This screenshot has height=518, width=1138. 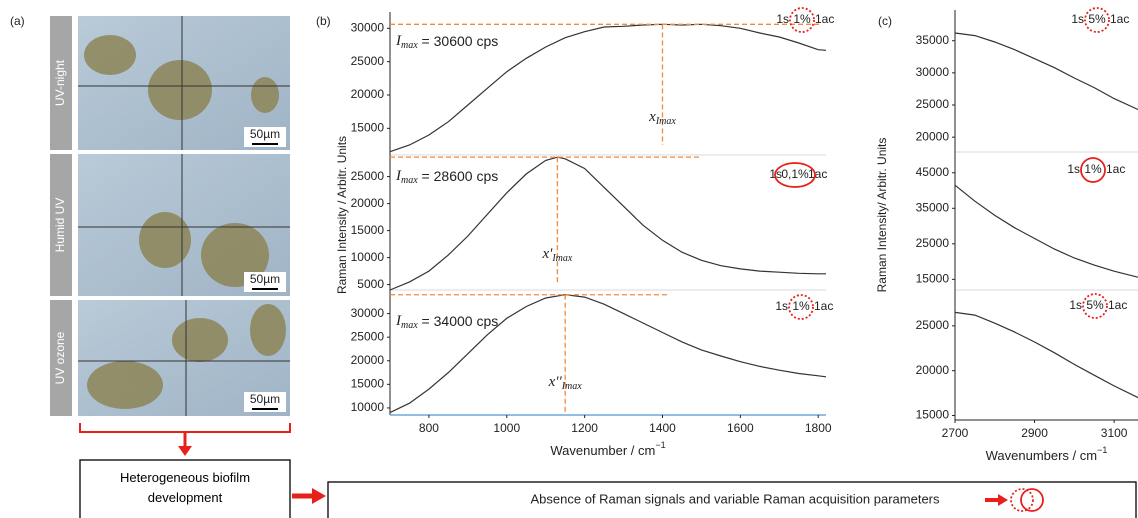 I want to click on crosshair, so click(x=184, y=216).